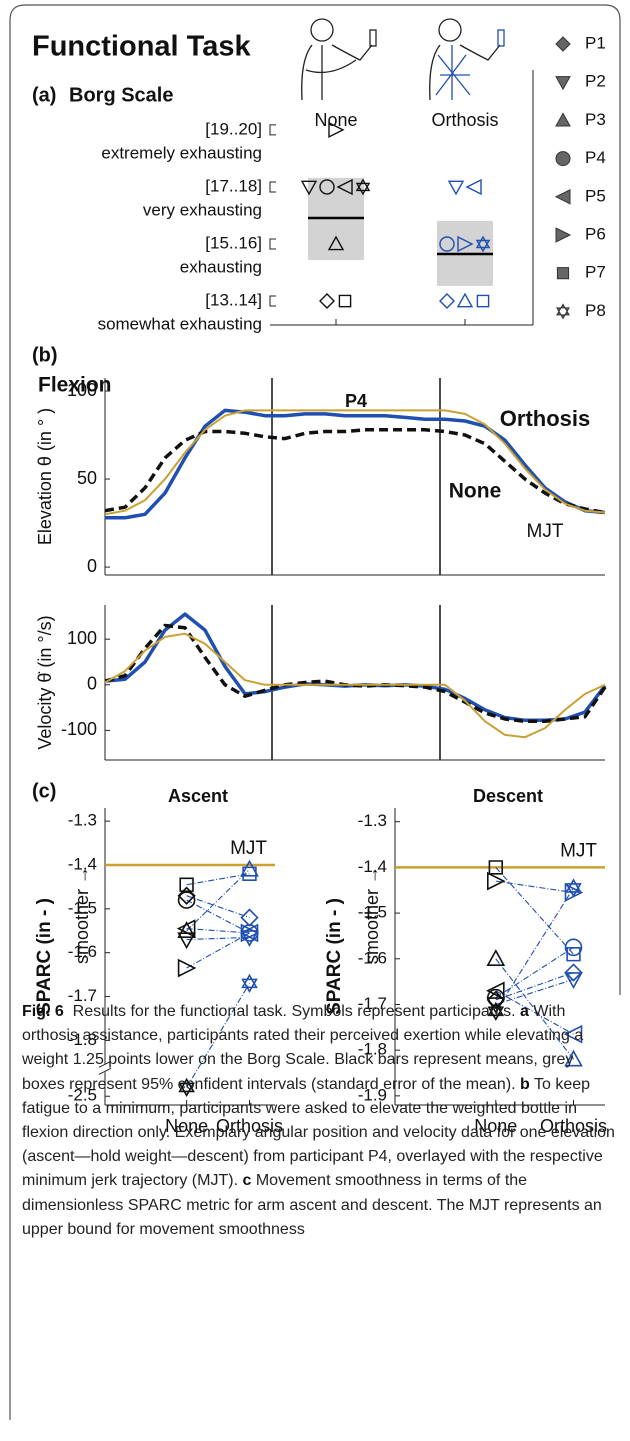 Image resolution: width=630 pixels, height=1441 pixels. I want to click on panel-label: (c), so click(44, 791).